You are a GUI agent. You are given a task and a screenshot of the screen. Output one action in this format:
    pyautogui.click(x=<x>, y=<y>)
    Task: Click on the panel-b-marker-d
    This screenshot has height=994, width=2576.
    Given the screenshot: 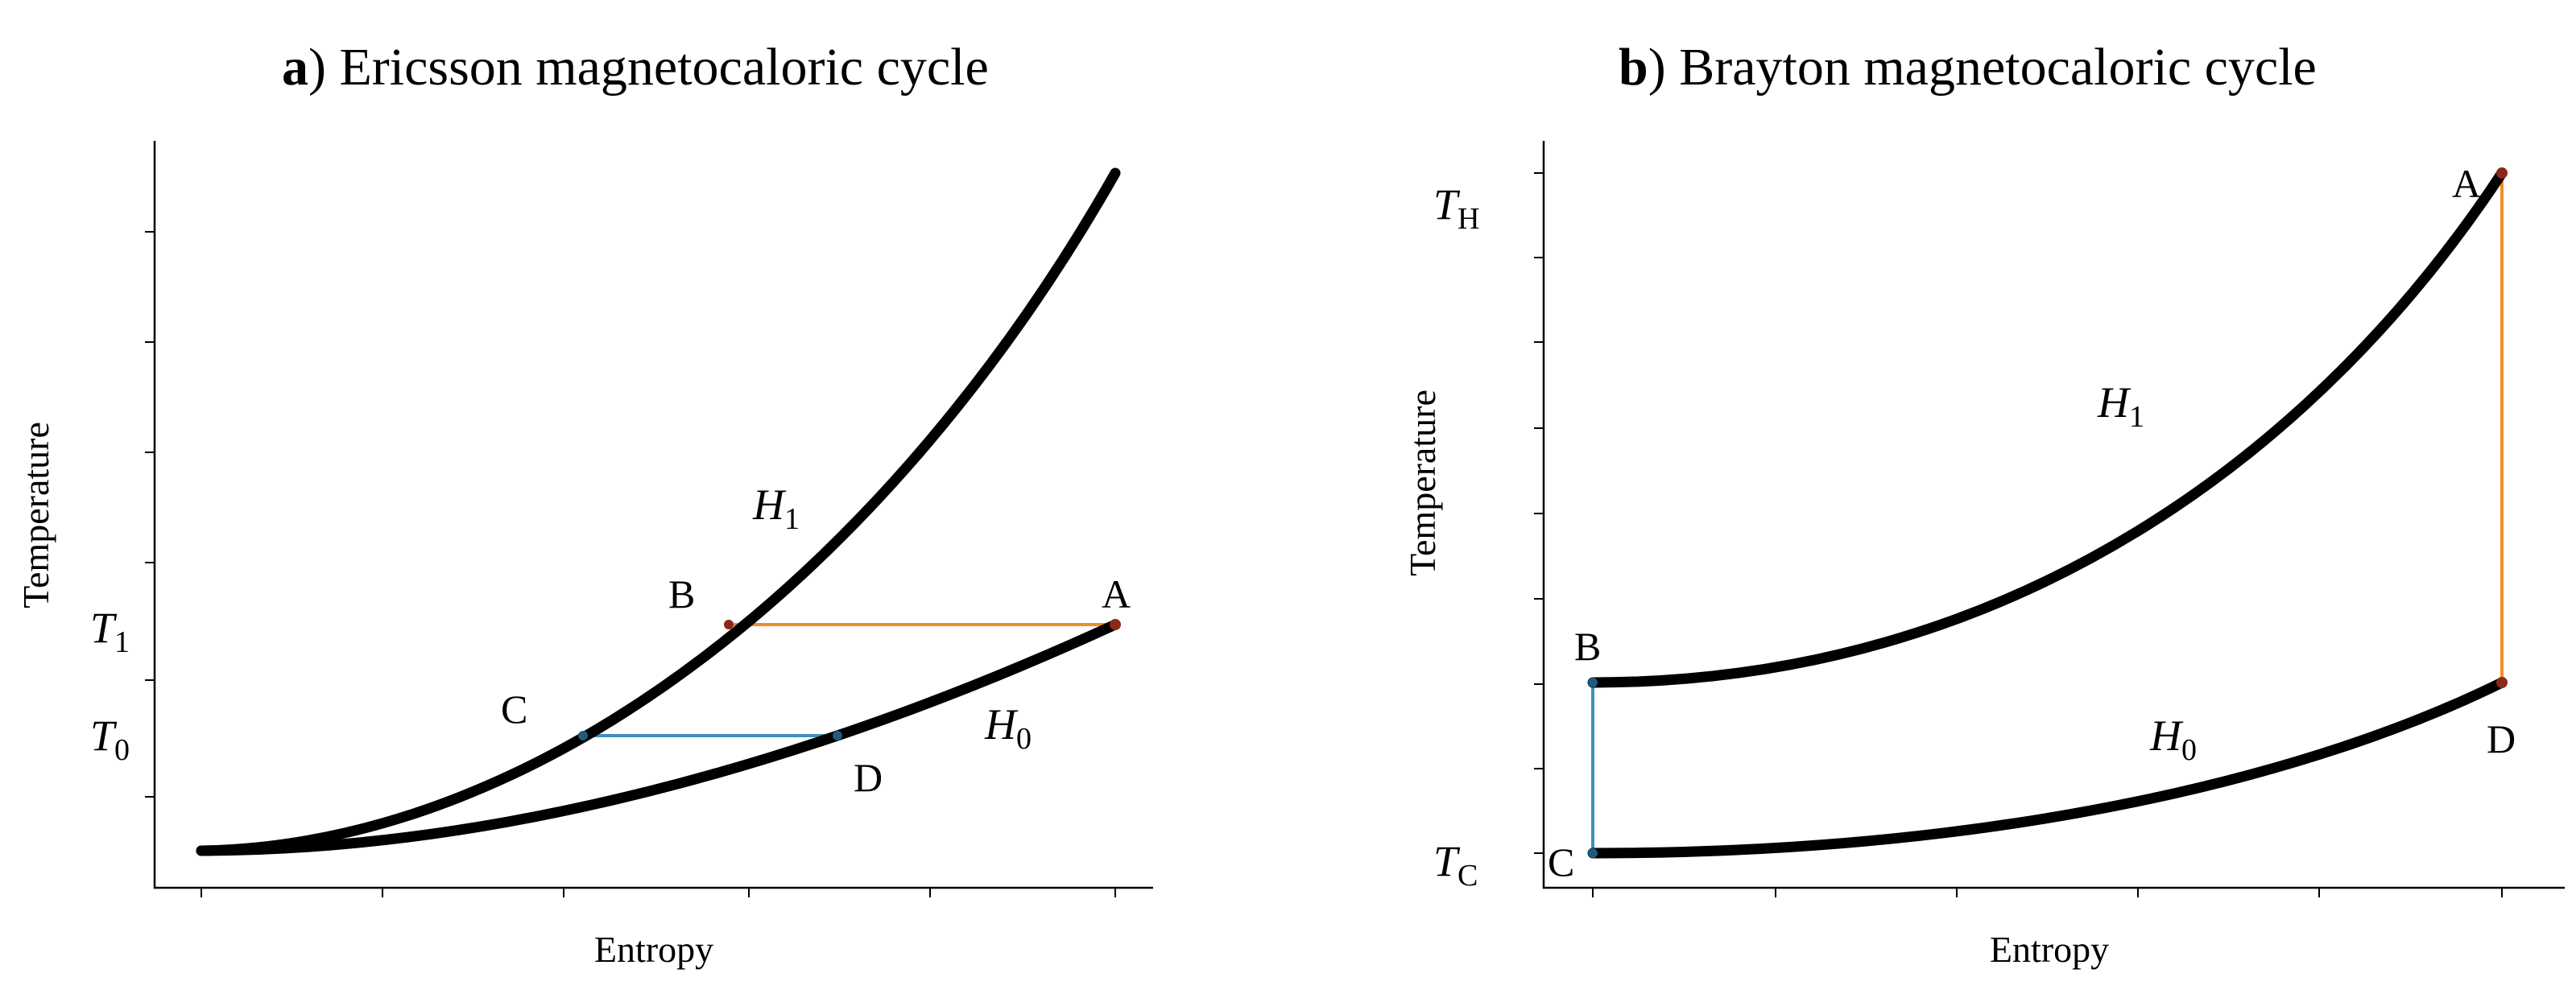 What is the action you would take?
    pyautogui.click(x=2502, y=682)
    